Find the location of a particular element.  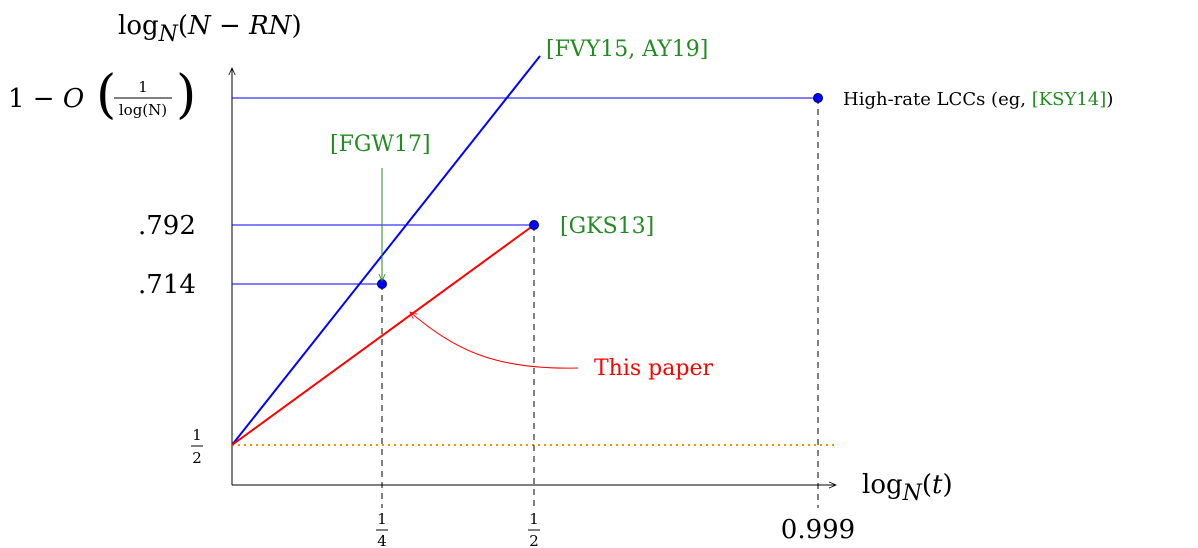

label-gks13: [GKS13] is located at coordinates (607, 226).